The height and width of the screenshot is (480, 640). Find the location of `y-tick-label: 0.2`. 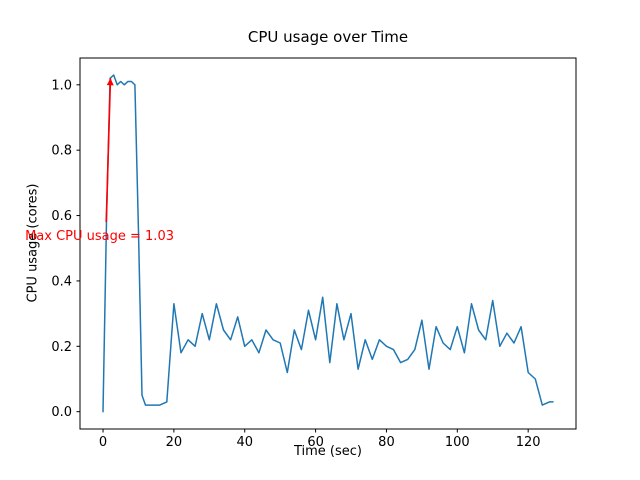

y-tick-label: 0.2 is located at coordinates (61, 347).